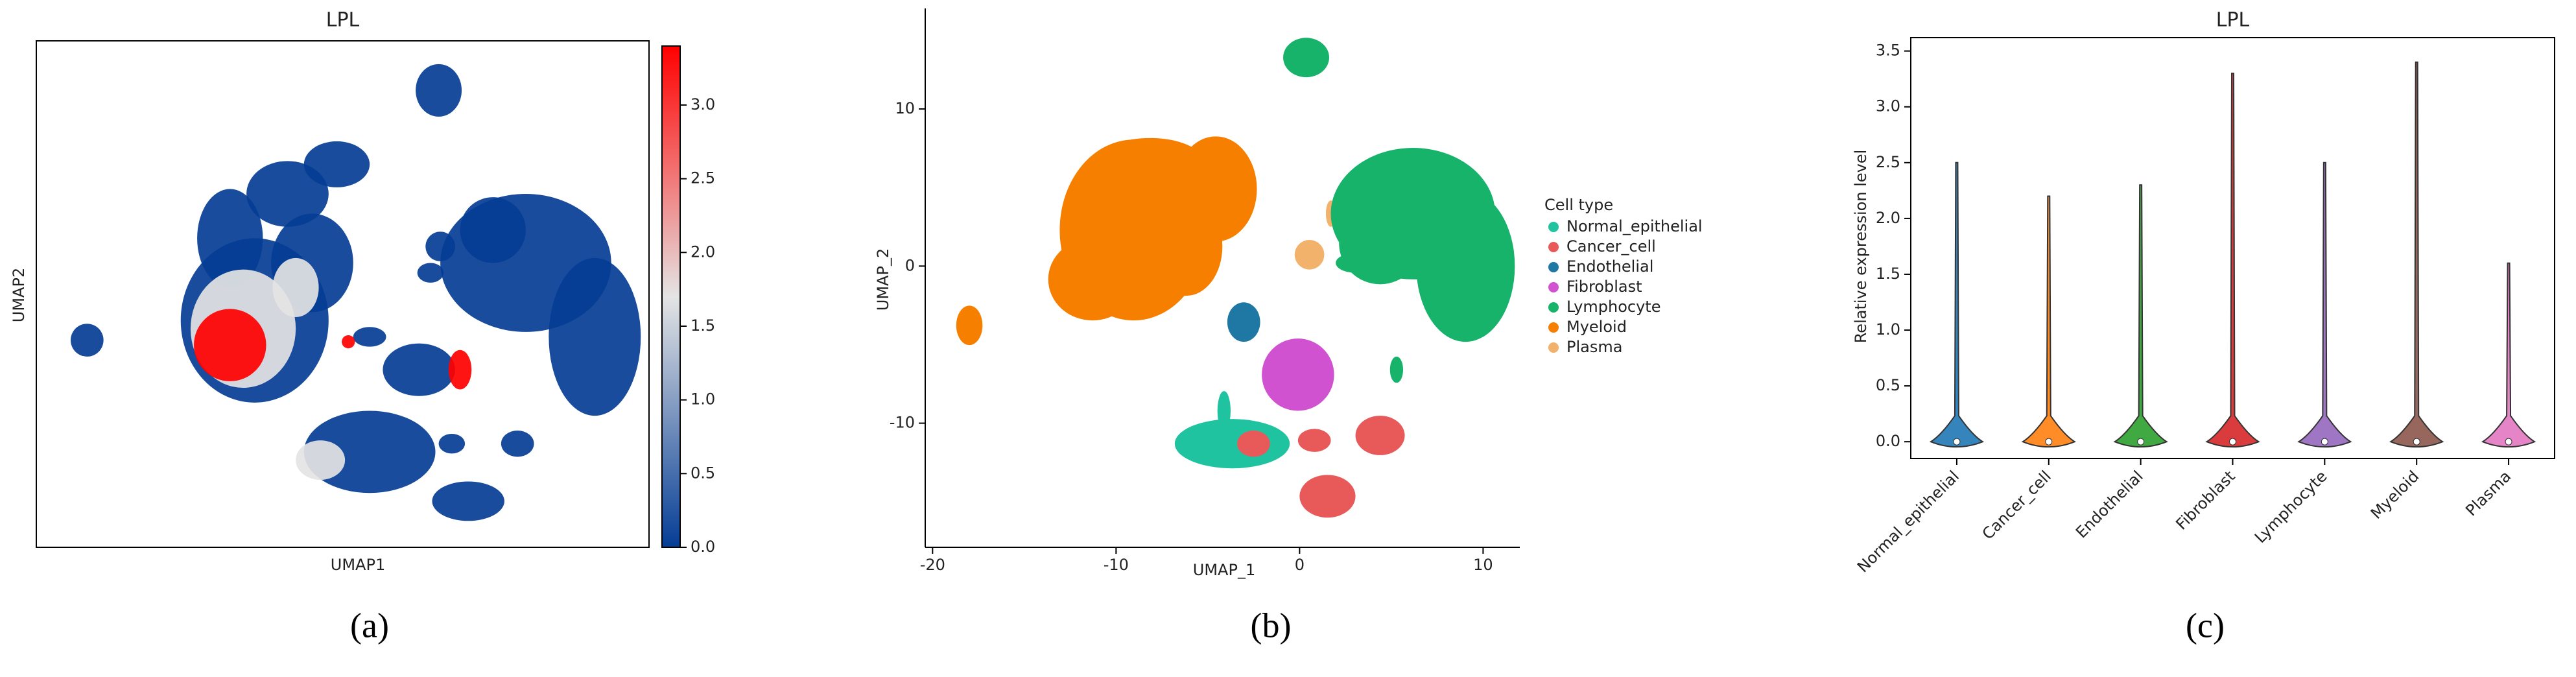 This screenshot has height=677, width=2576. Describe the element at coordinates (1604, 287) in the screenshot. I see `legend-label: Fibroblast` at that location.